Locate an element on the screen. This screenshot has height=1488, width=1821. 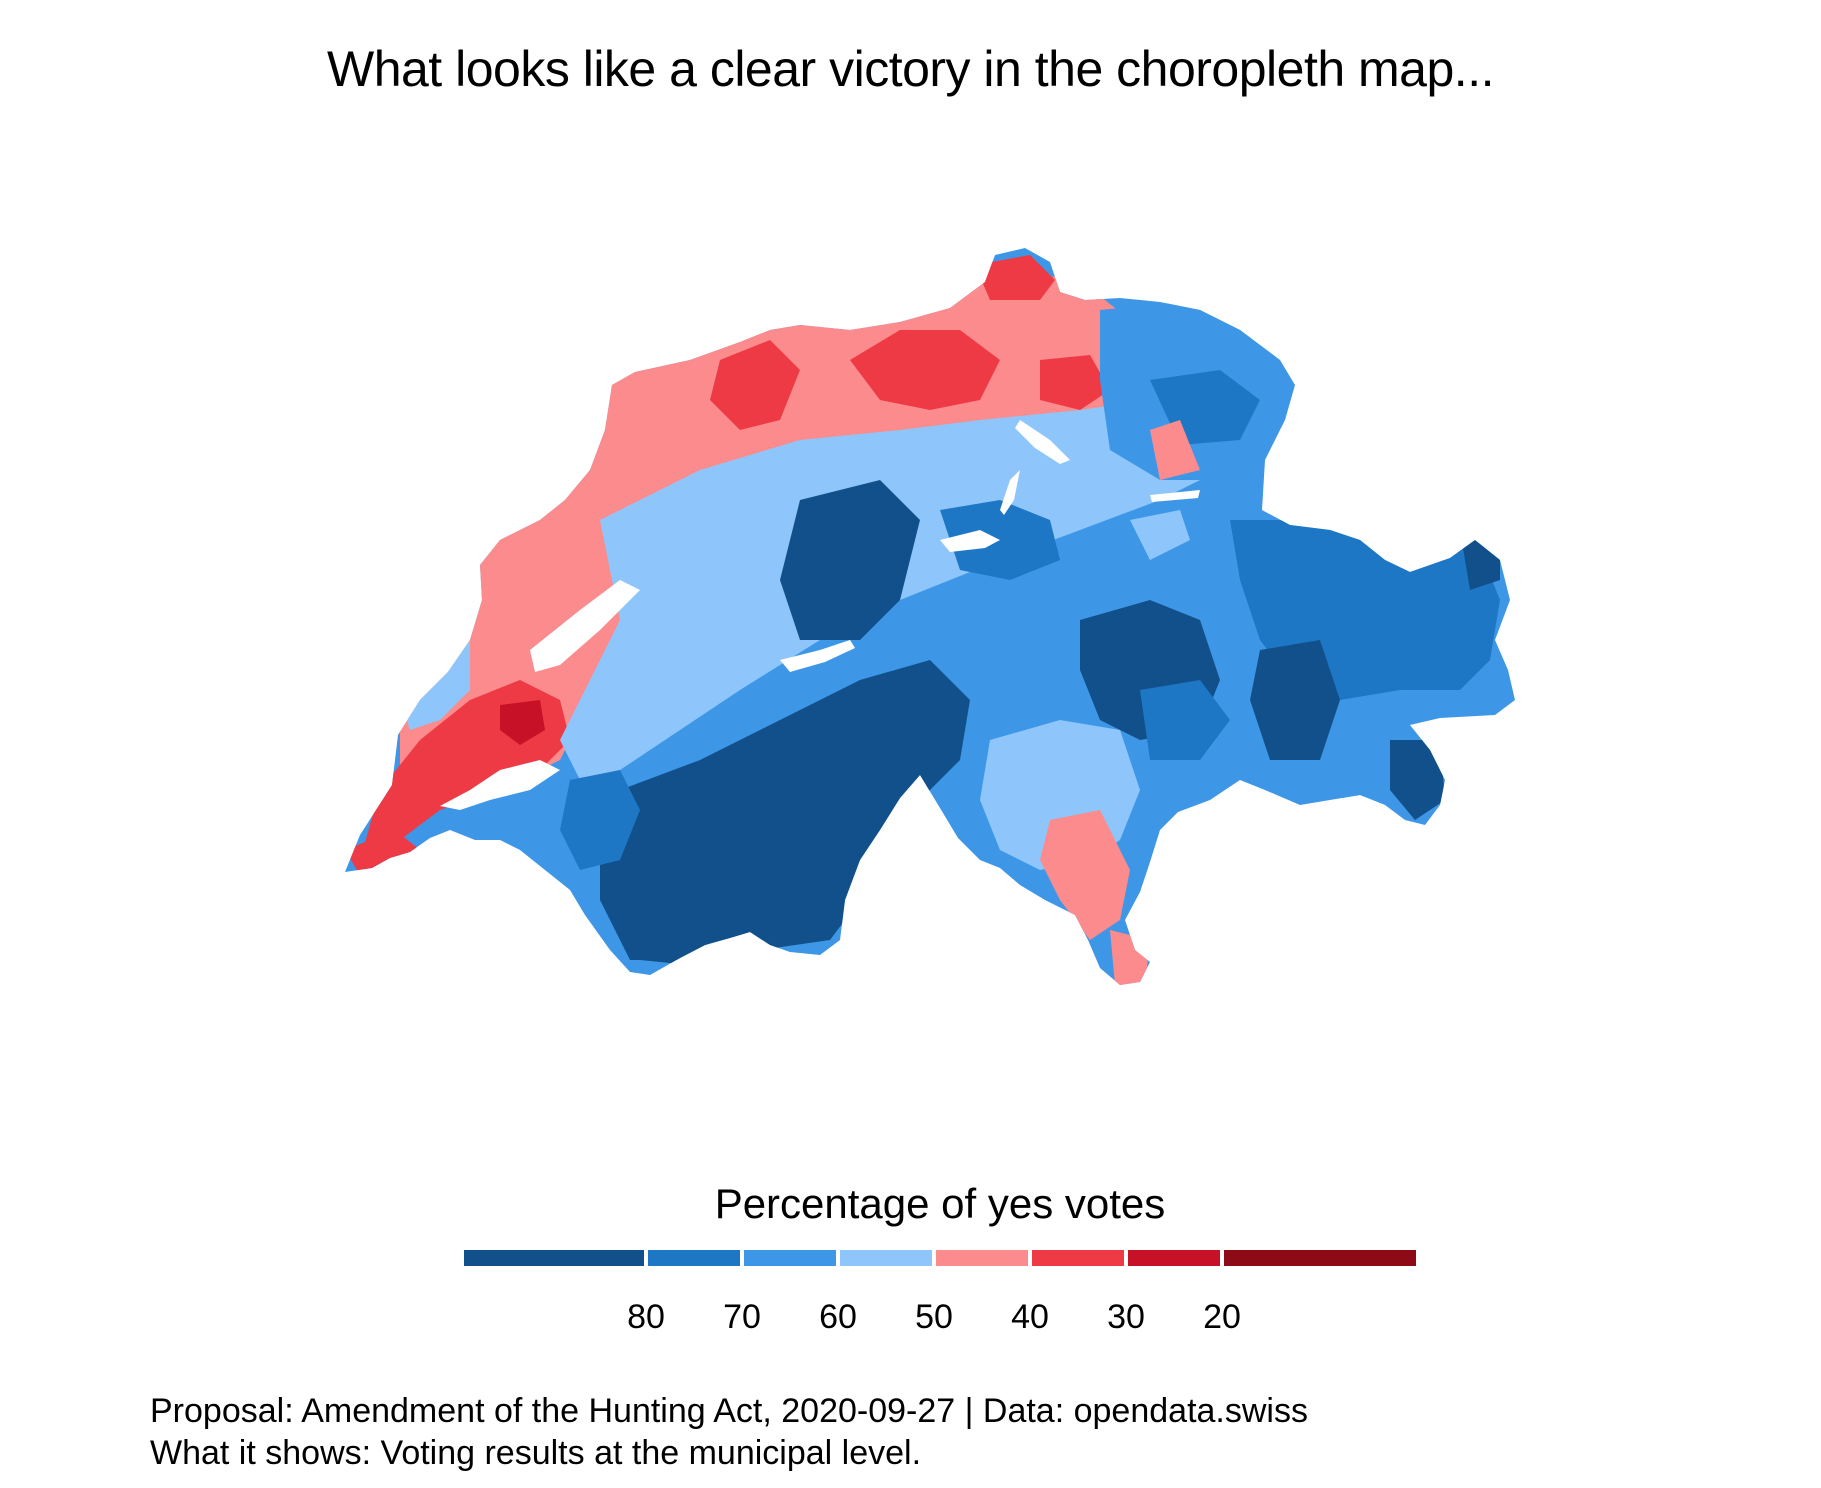
region-lower-valais is located at coordinates (600, 820).